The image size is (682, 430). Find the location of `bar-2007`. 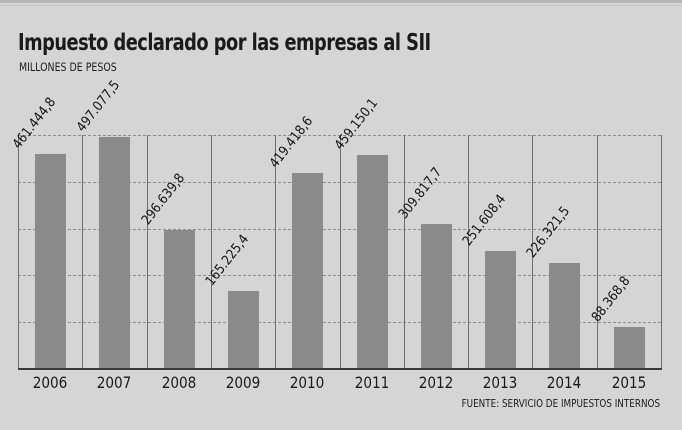

bar-2007 is located at coordinates (114, 252).